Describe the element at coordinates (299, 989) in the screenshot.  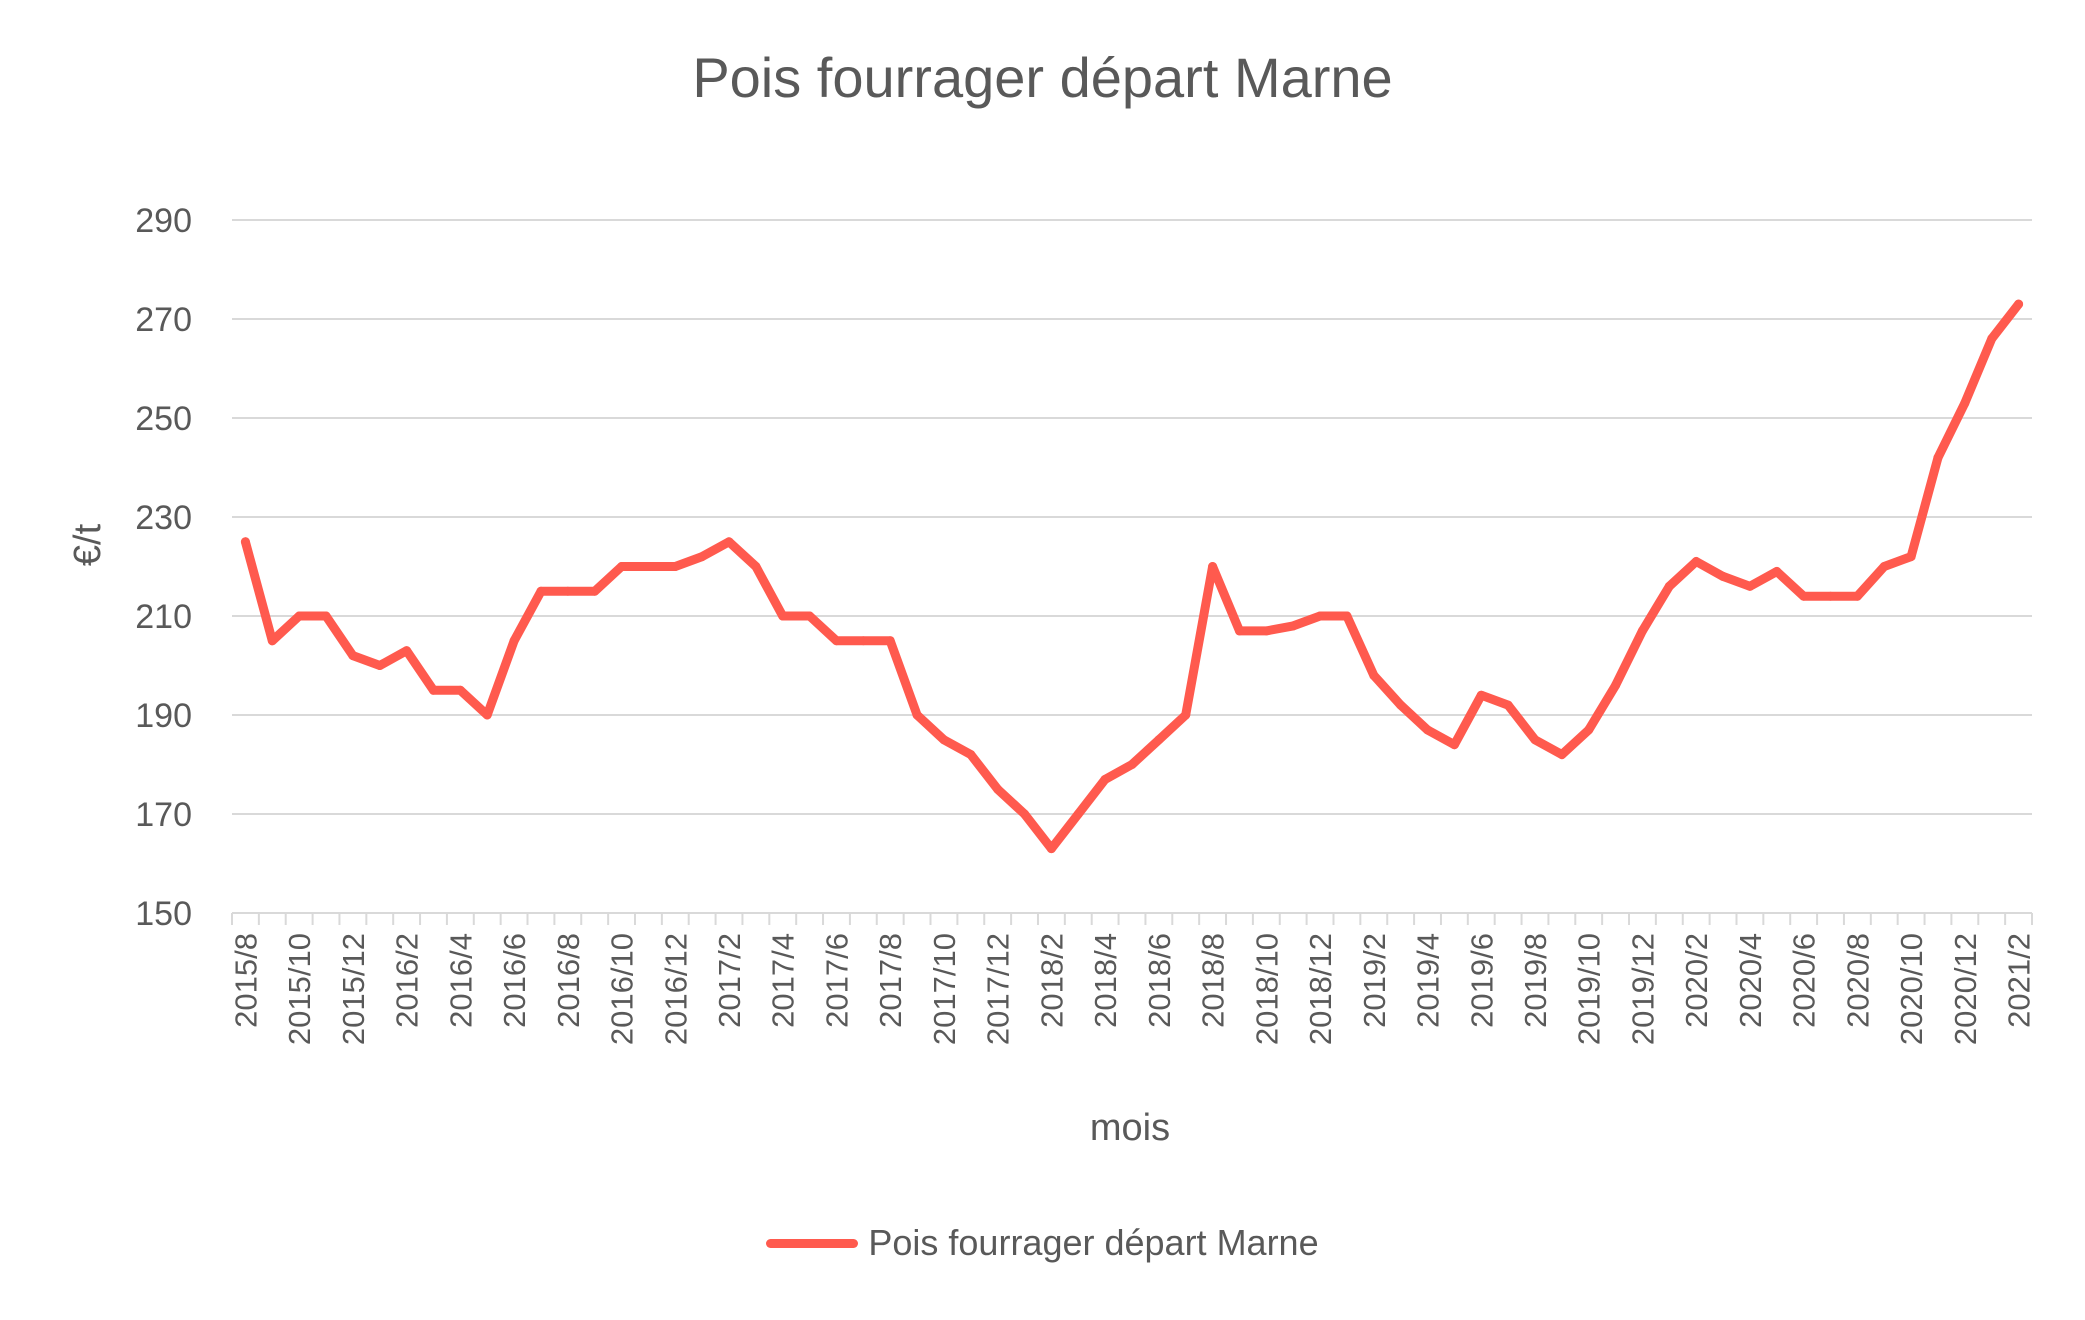
I see `x-tick-label: 2015/10` at that location.